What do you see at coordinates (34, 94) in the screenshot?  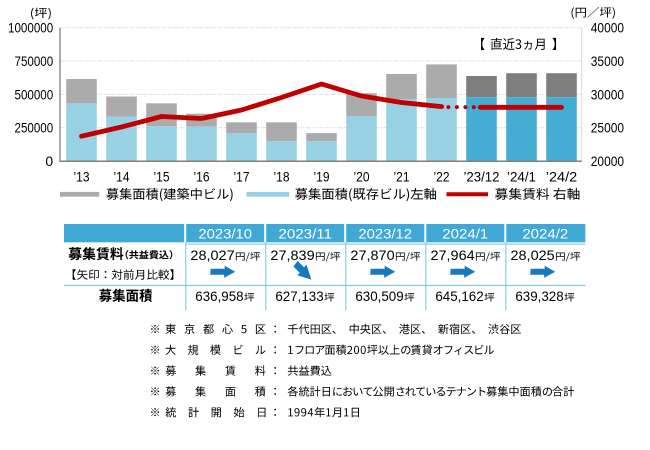 I see `svg-text: 500000` at bounding box center [34, 94].